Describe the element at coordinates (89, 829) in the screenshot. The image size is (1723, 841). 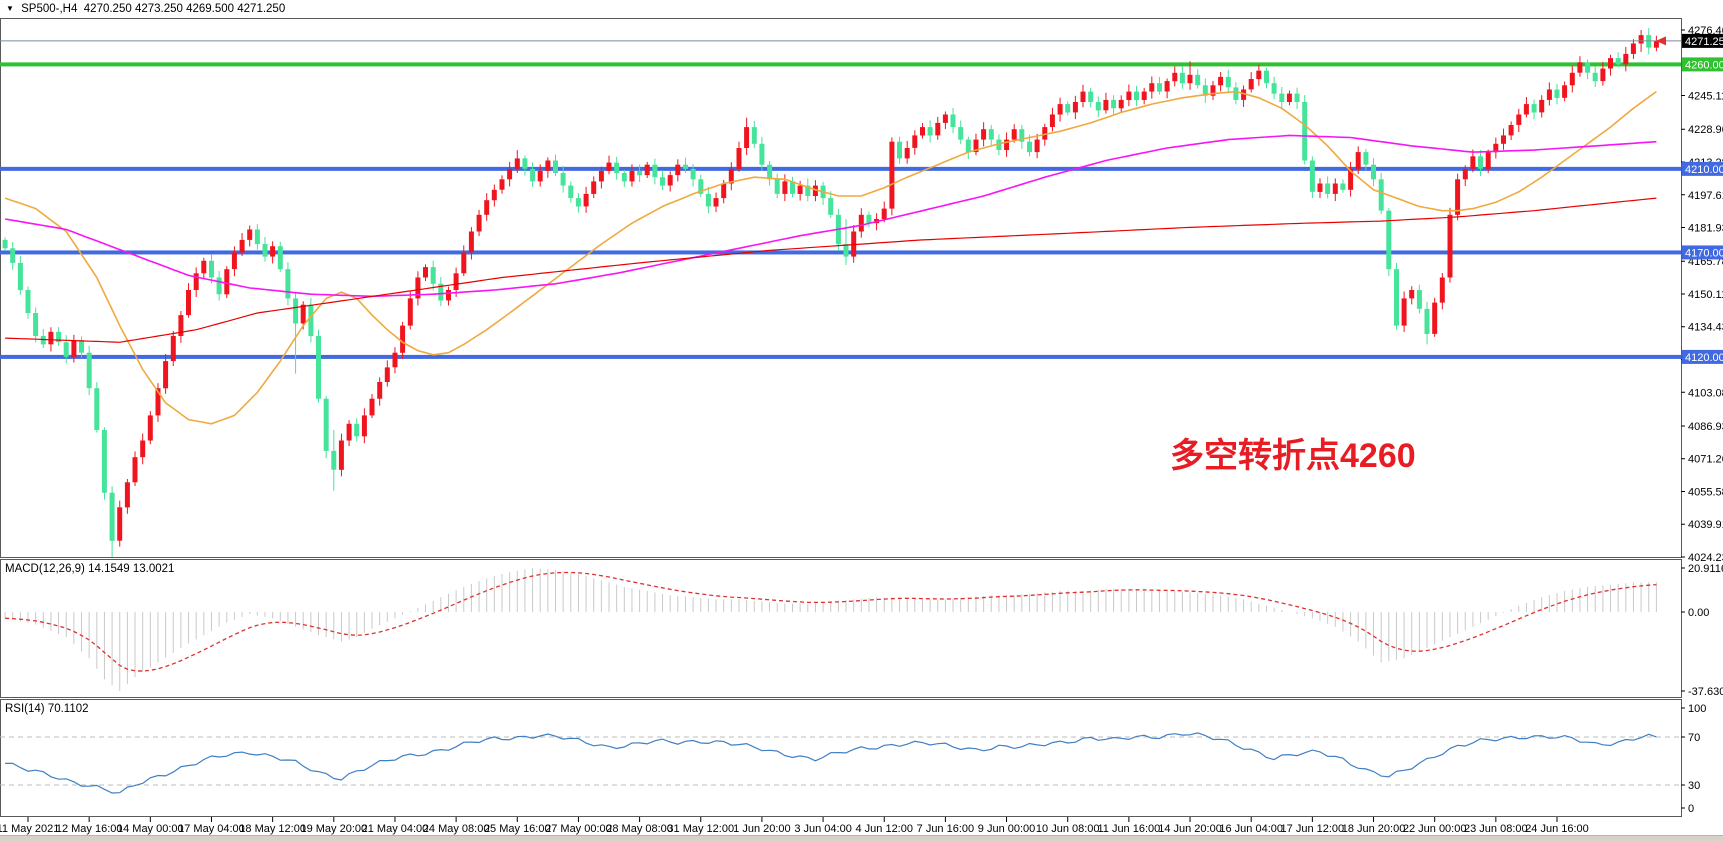
I see `time-tick-label: 12 May 16:00` at that location.